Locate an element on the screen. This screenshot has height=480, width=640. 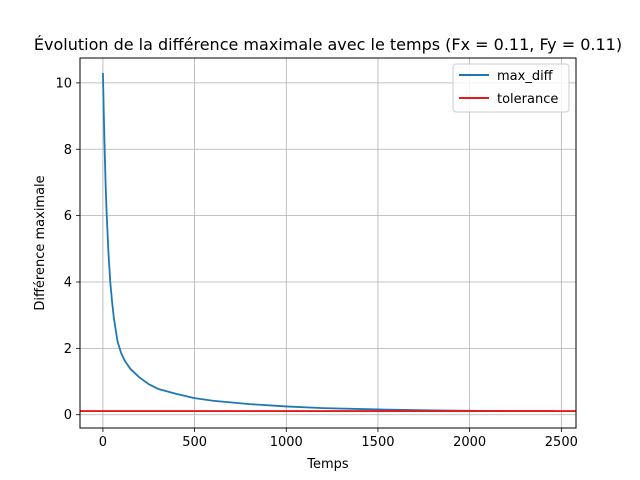
x-tick-label: 500 is located at coordinates (194, 442).